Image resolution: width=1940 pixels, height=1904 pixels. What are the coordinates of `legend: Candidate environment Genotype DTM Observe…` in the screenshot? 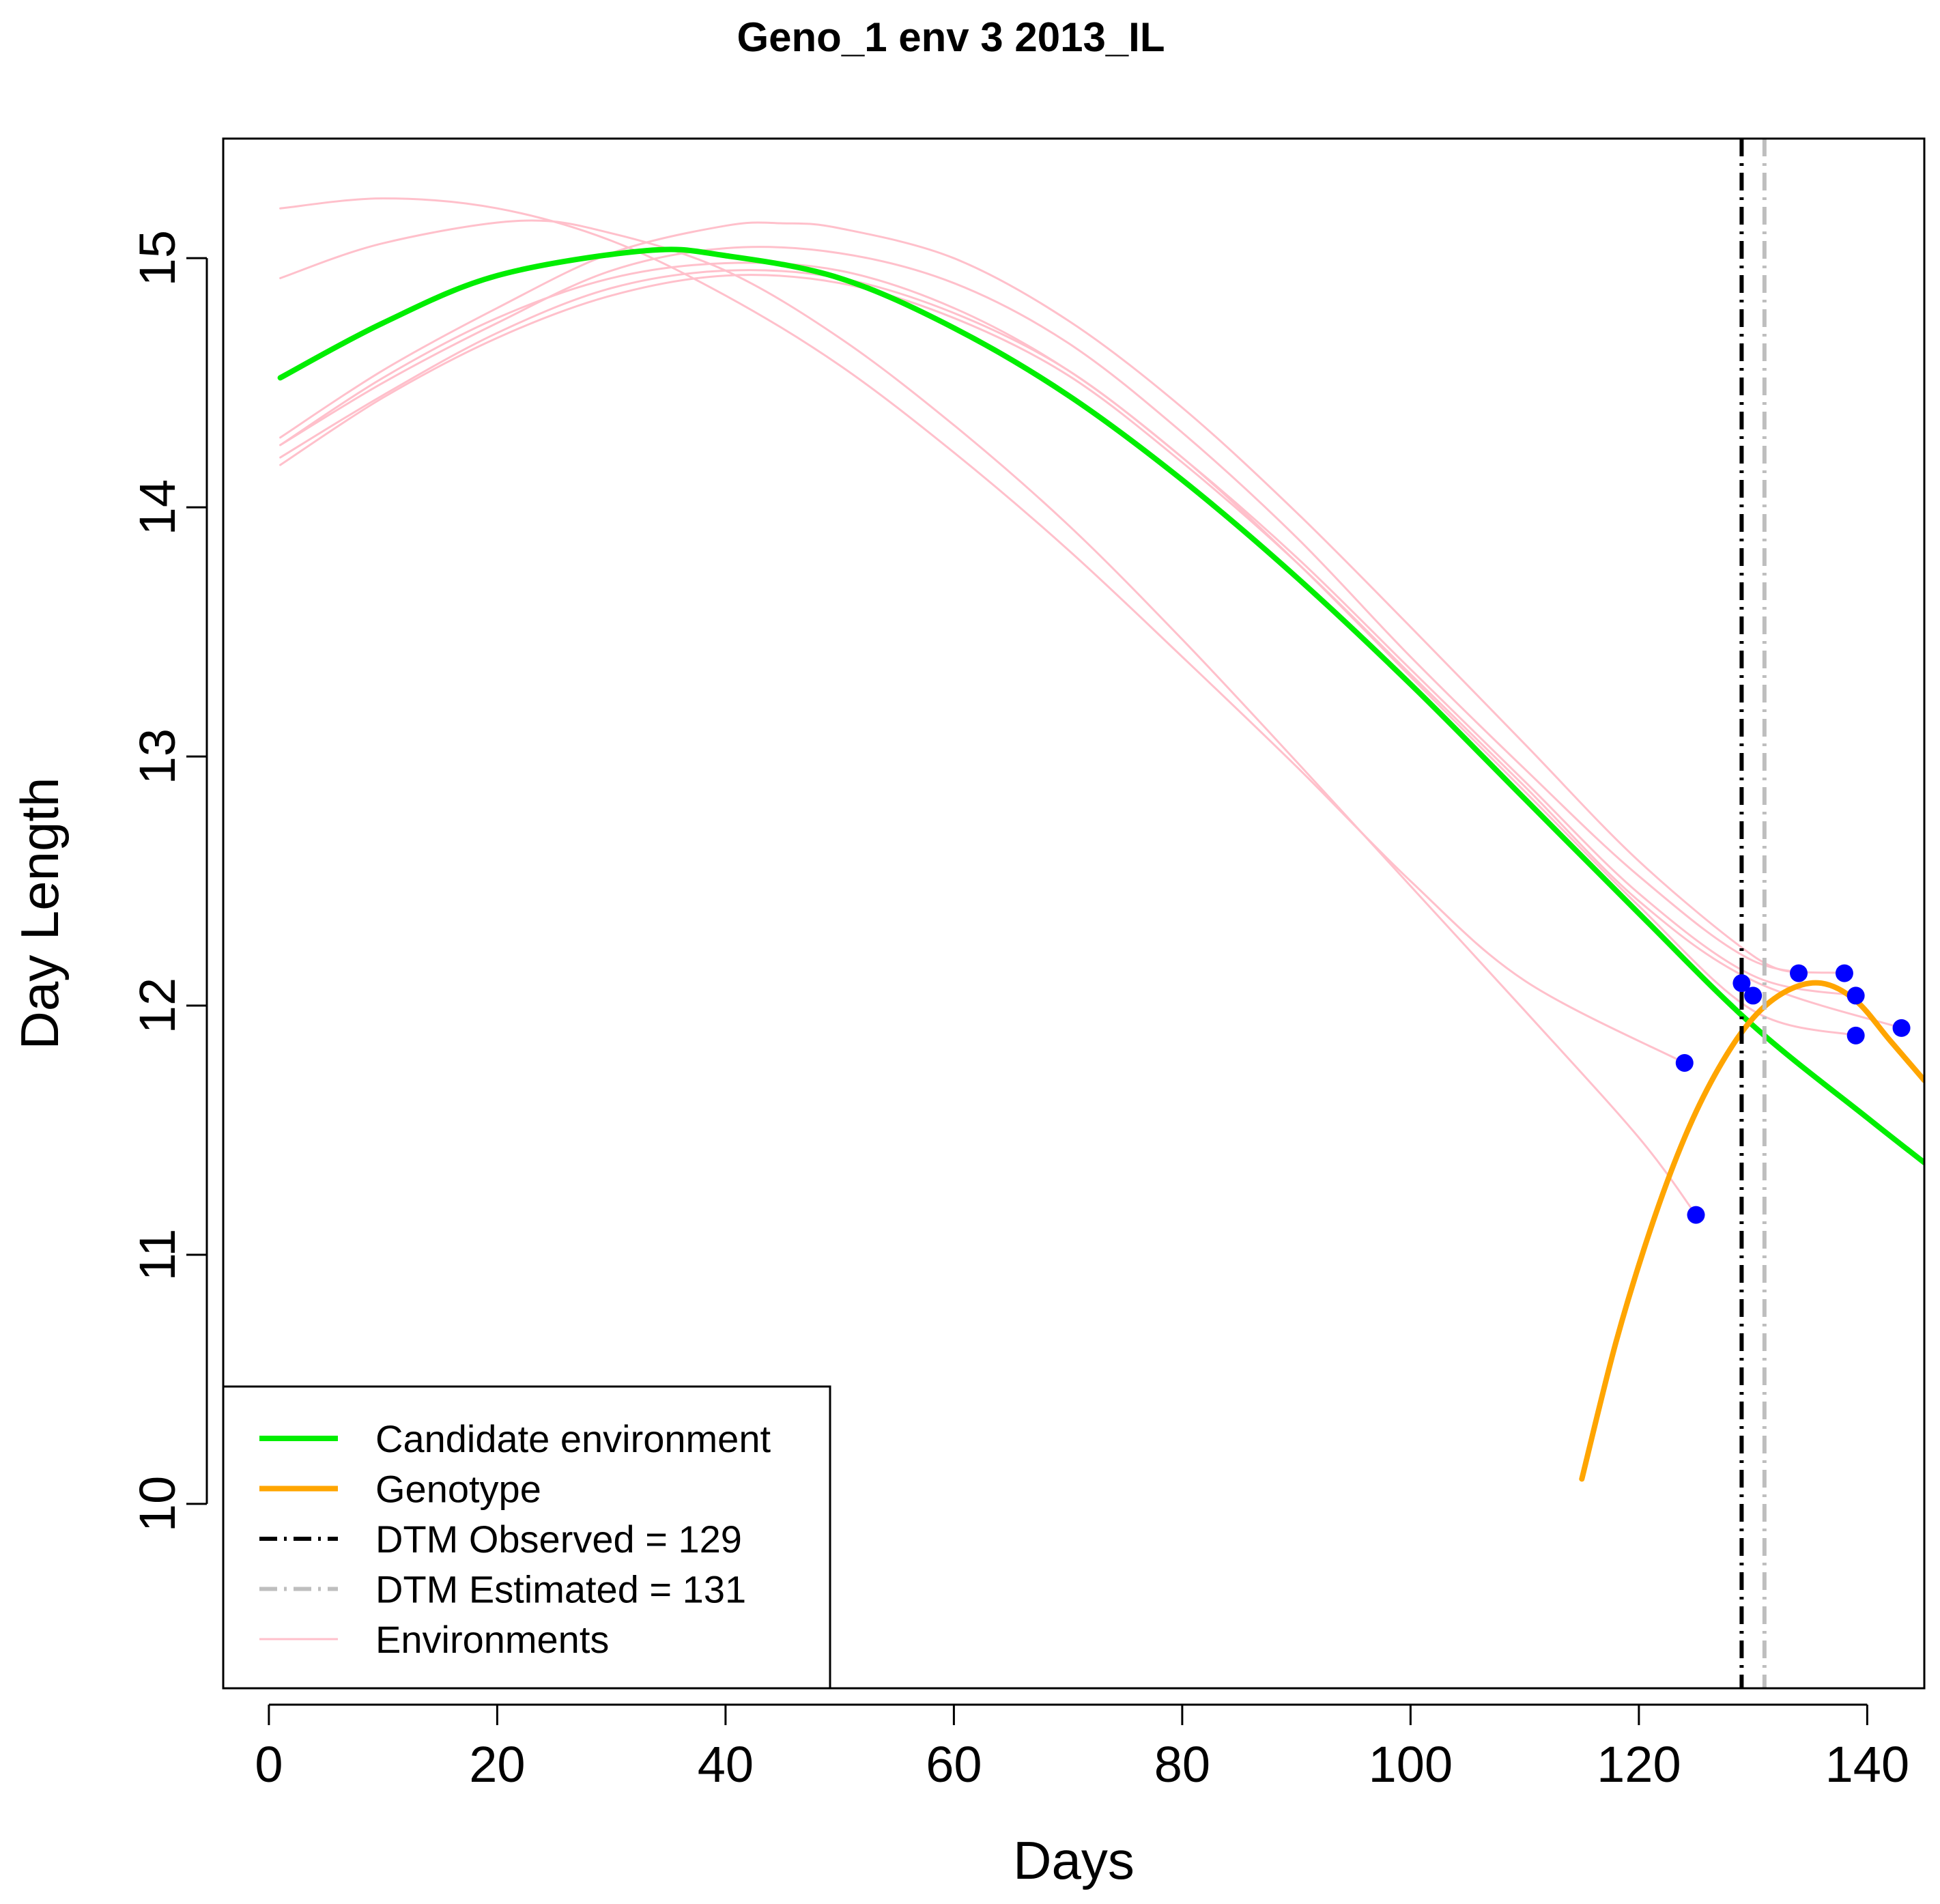 It's located at (526, 1537).